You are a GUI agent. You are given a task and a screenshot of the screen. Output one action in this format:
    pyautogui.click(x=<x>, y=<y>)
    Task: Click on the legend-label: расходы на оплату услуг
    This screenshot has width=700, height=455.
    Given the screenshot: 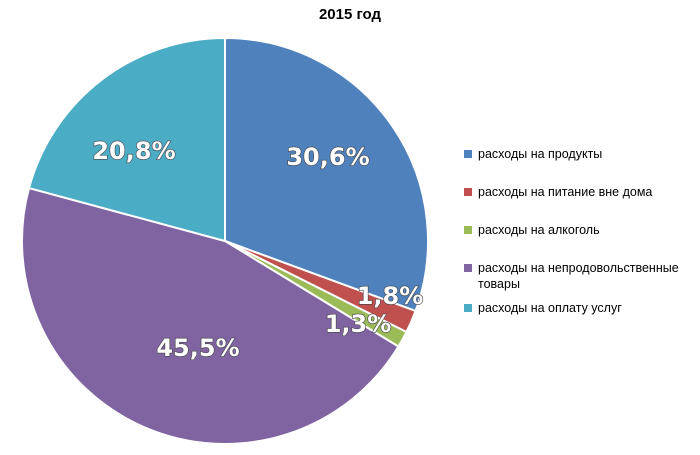 What is the action you would take?
    pyautogui.click(x=550, y=308)
    